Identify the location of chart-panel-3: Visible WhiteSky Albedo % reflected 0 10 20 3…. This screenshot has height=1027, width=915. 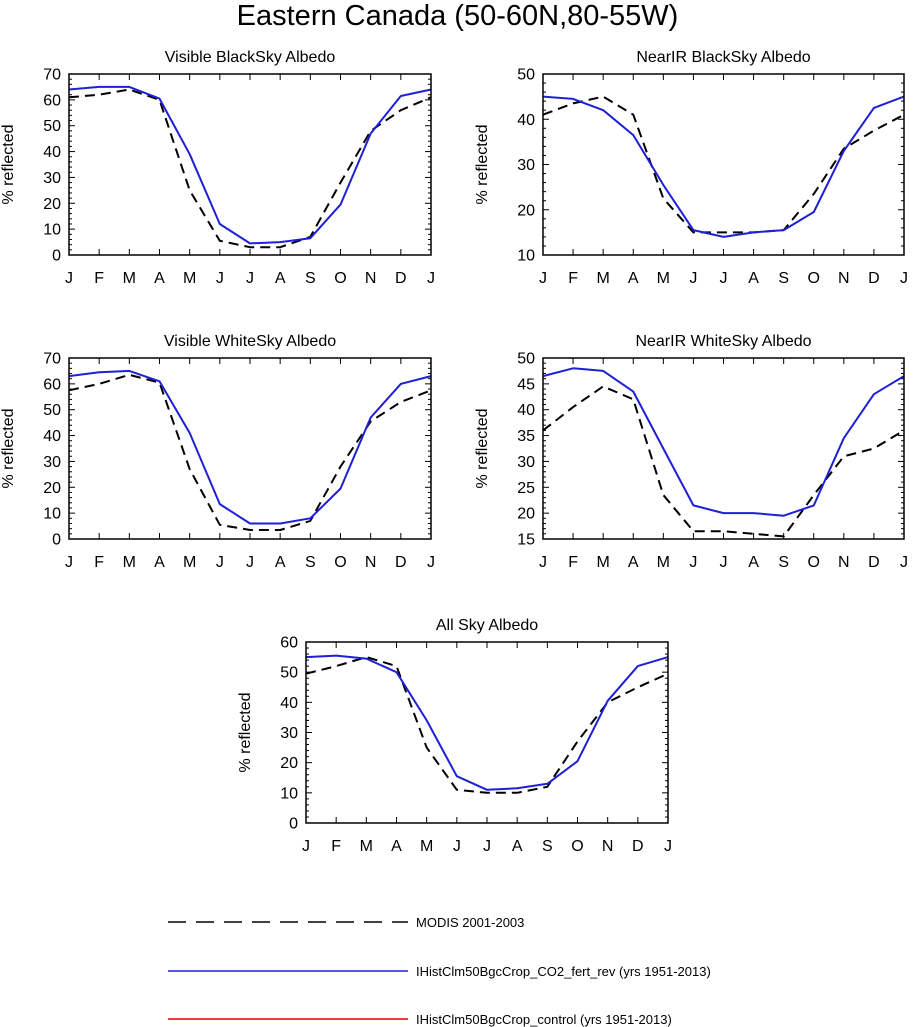
(217, 452).